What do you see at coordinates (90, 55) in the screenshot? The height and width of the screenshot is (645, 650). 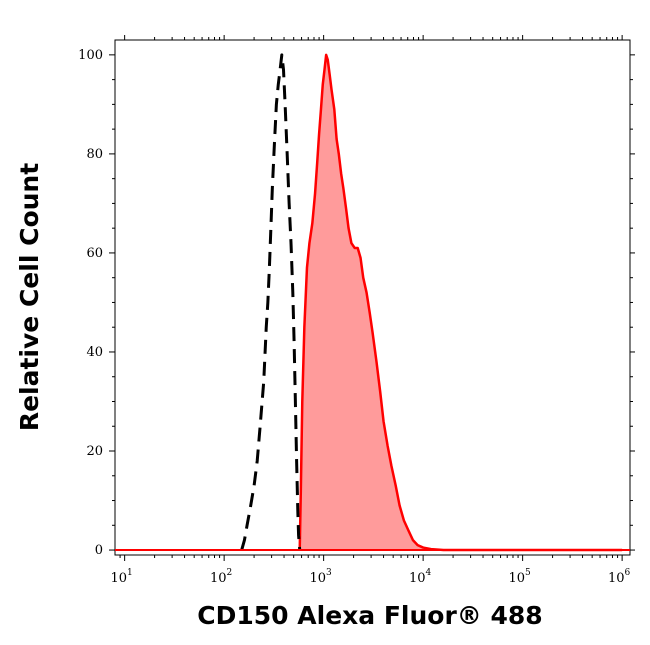 I see `y-tick-label: 100` at bounding box center [90, 55].